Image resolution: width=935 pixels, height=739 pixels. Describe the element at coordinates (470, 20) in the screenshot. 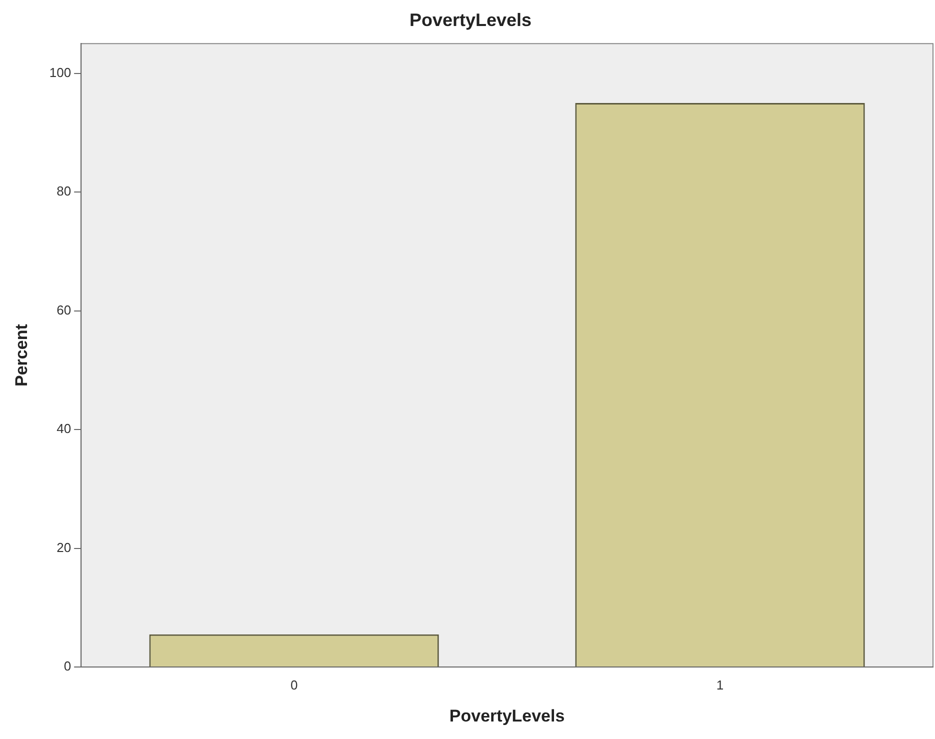

I see `chart-title: PovertyLevels` at that location.